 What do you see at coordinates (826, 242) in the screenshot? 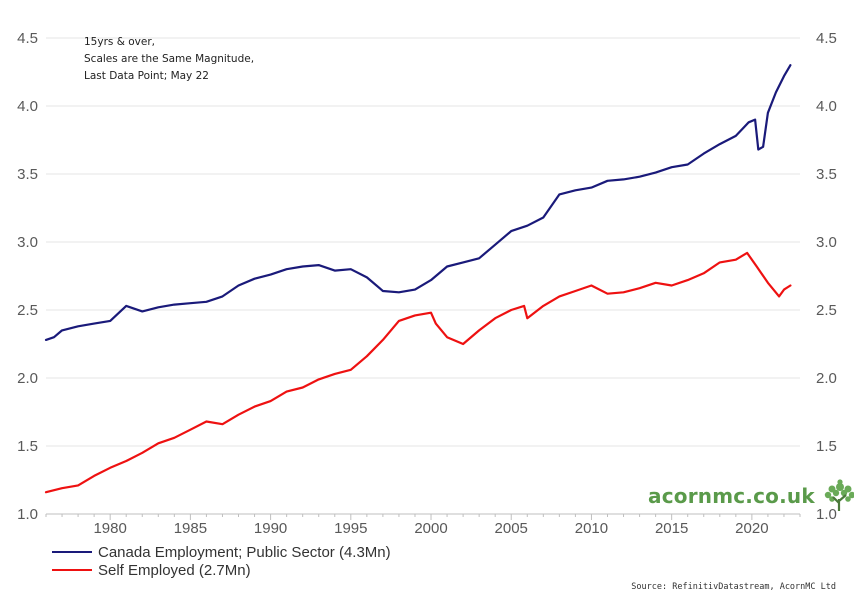
I see `y-tick-label-right: 3.0` at bounding box center [826, 242].